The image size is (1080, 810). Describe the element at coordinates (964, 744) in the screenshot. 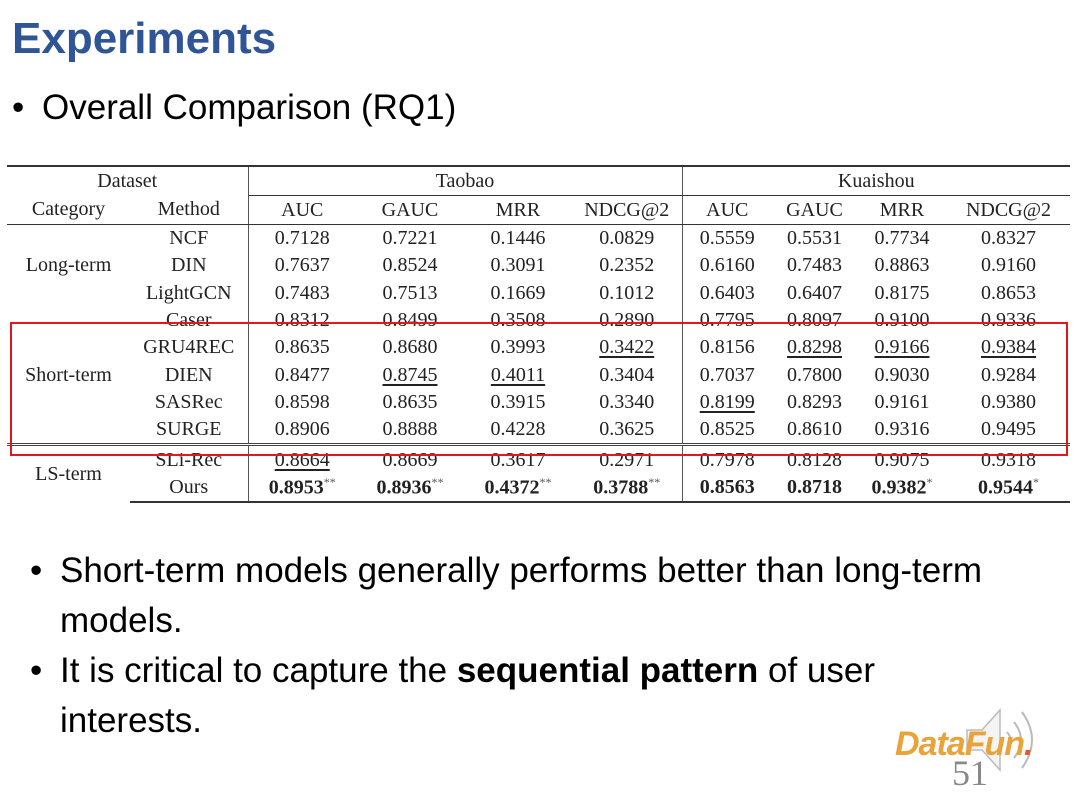

I see `datafun-logo: DataFun.` at that location.